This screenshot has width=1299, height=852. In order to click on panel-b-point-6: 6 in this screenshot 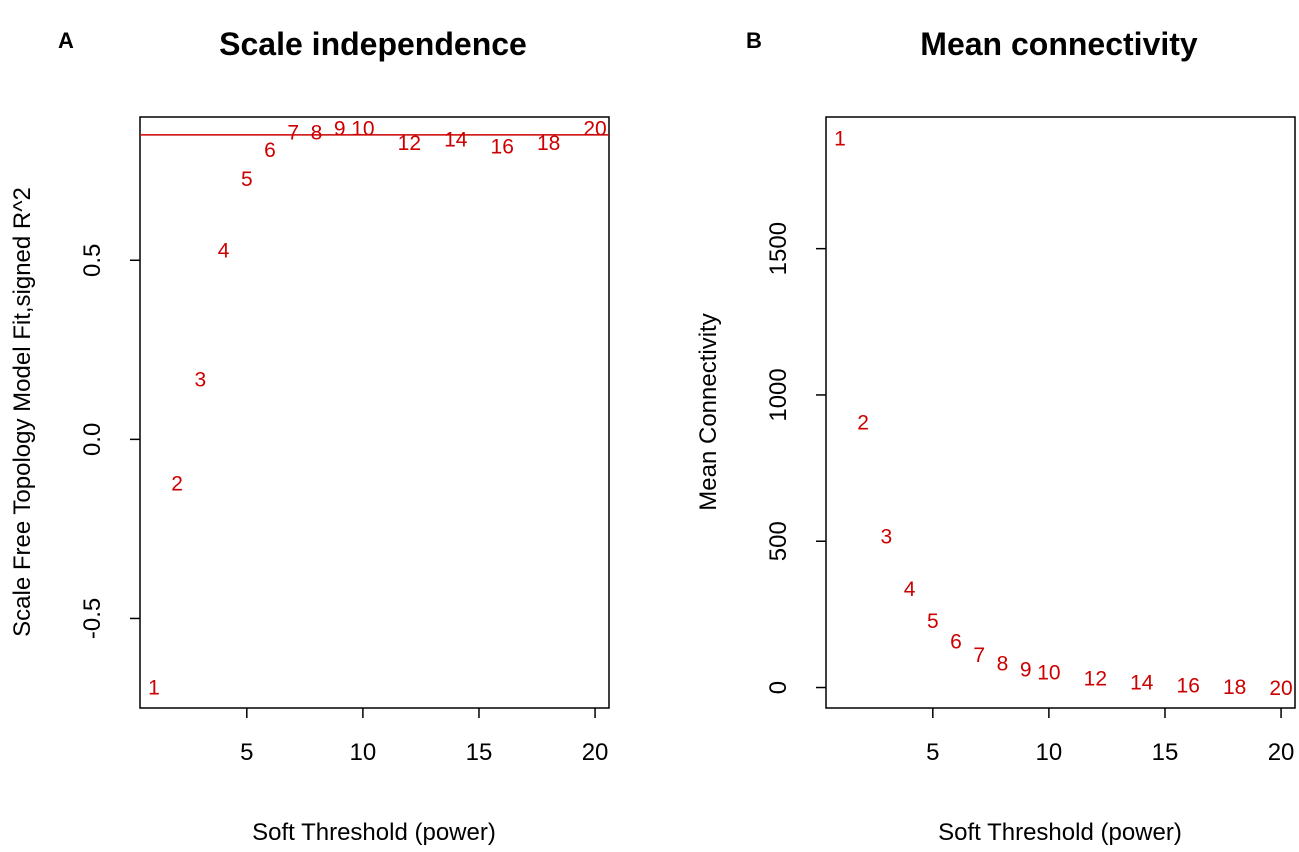, I will do `click(956, 642)`.